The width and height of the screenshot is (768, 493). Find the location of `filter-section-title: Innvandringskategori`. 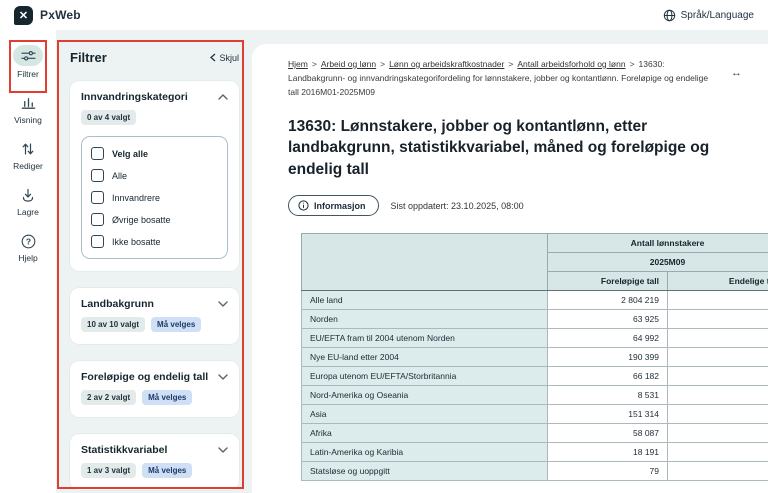

filter-section-title: Innvandringskategori is located at coordinates (134, 97).